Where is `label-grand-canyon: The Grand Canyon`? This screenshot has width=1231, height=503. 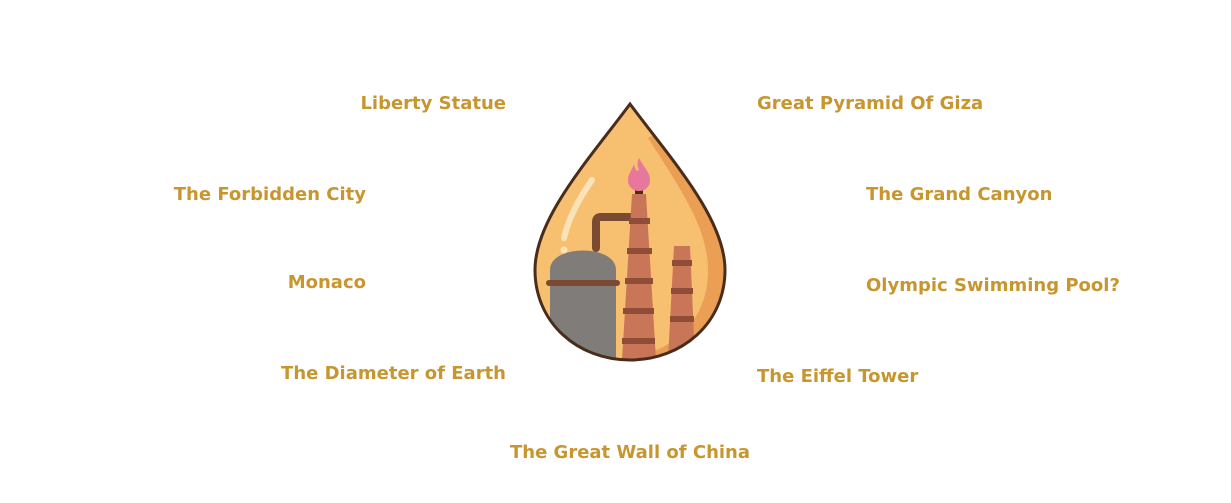 label-grand-canyon: The Grand Canyon is located at coordinates (959, 194).